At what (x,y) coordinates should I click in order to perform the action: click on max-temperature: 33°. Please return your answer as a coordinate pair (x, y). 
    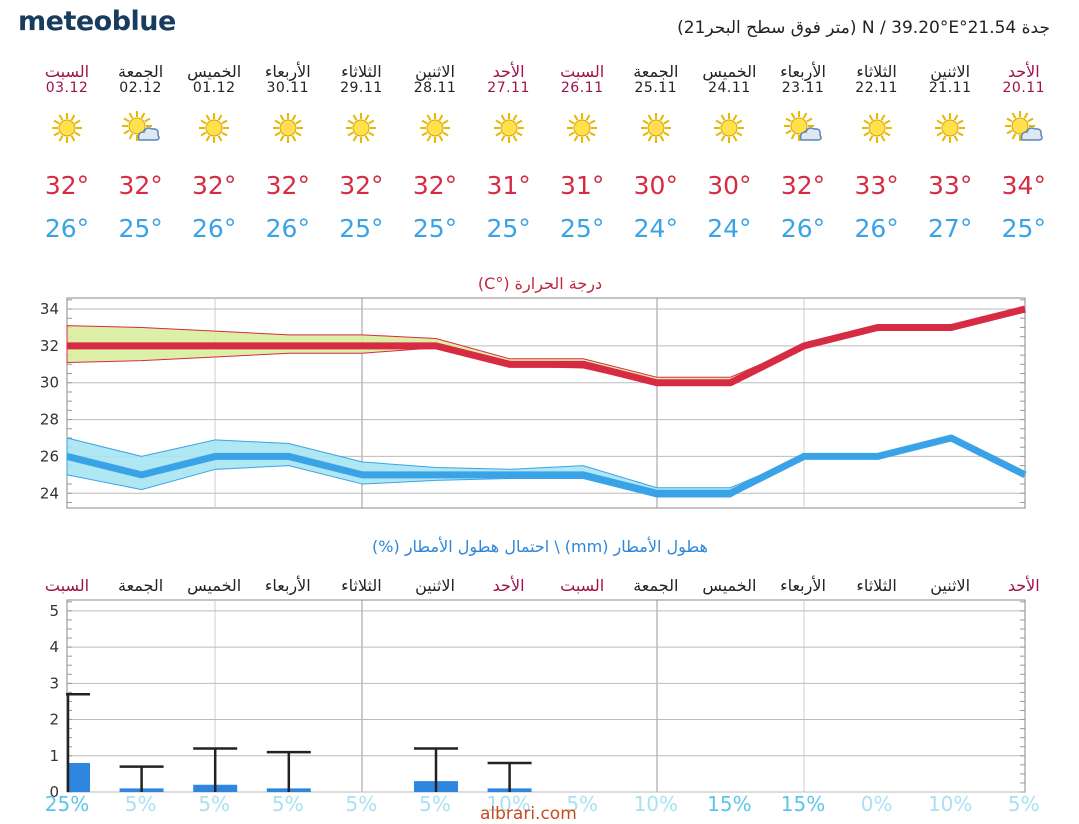
    Looking at the image, I should click on (950, 185).